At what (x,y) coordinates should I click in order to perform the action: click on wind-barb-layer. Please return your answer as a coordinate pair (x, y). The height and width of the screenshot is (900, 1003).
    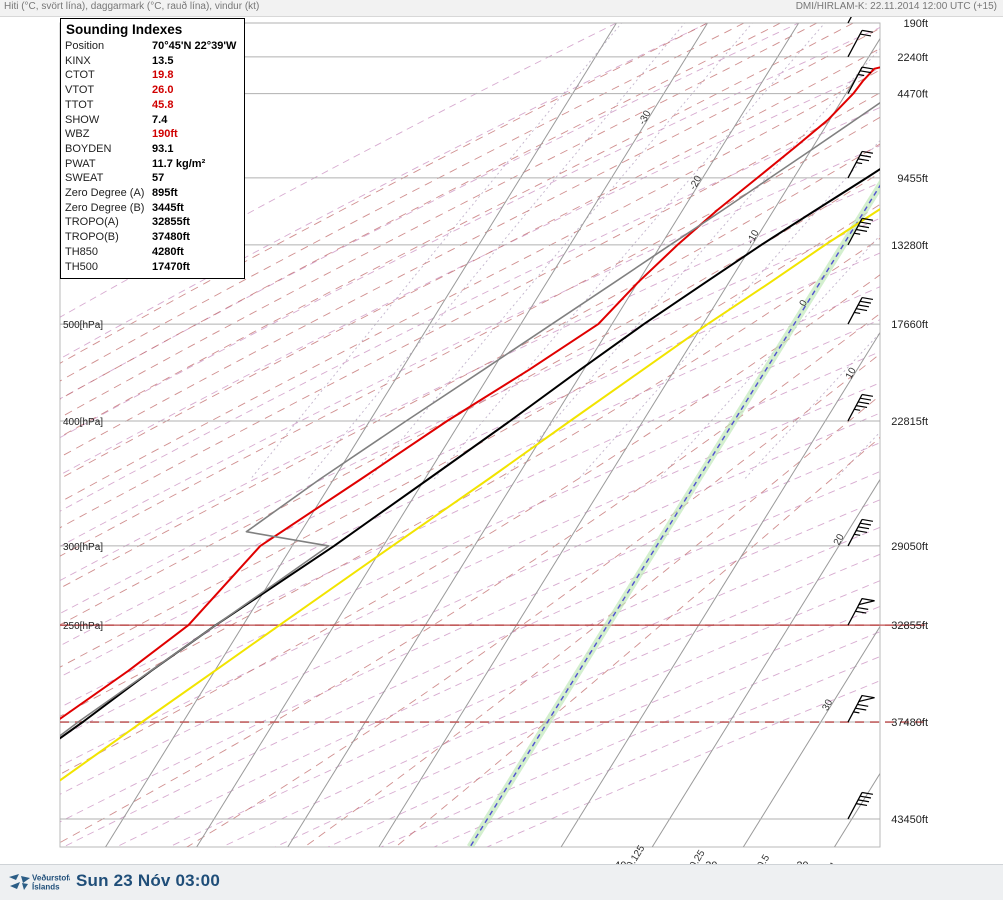
    Looking at the image, I should click on (861, 418).